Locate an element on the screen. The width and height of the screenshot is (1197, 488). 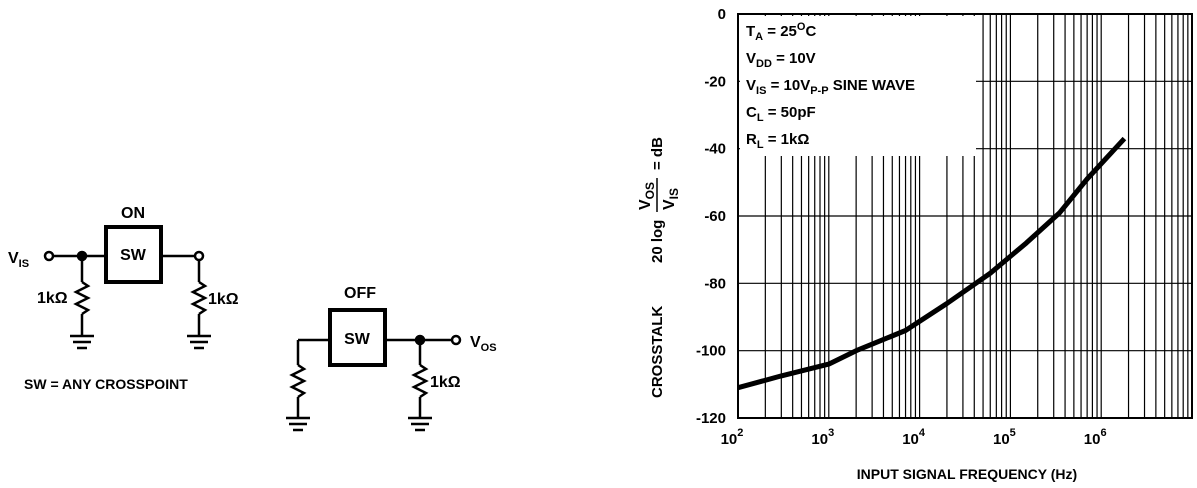
y-axis-label-numerator: VOS is located at coordinates (647, 196).